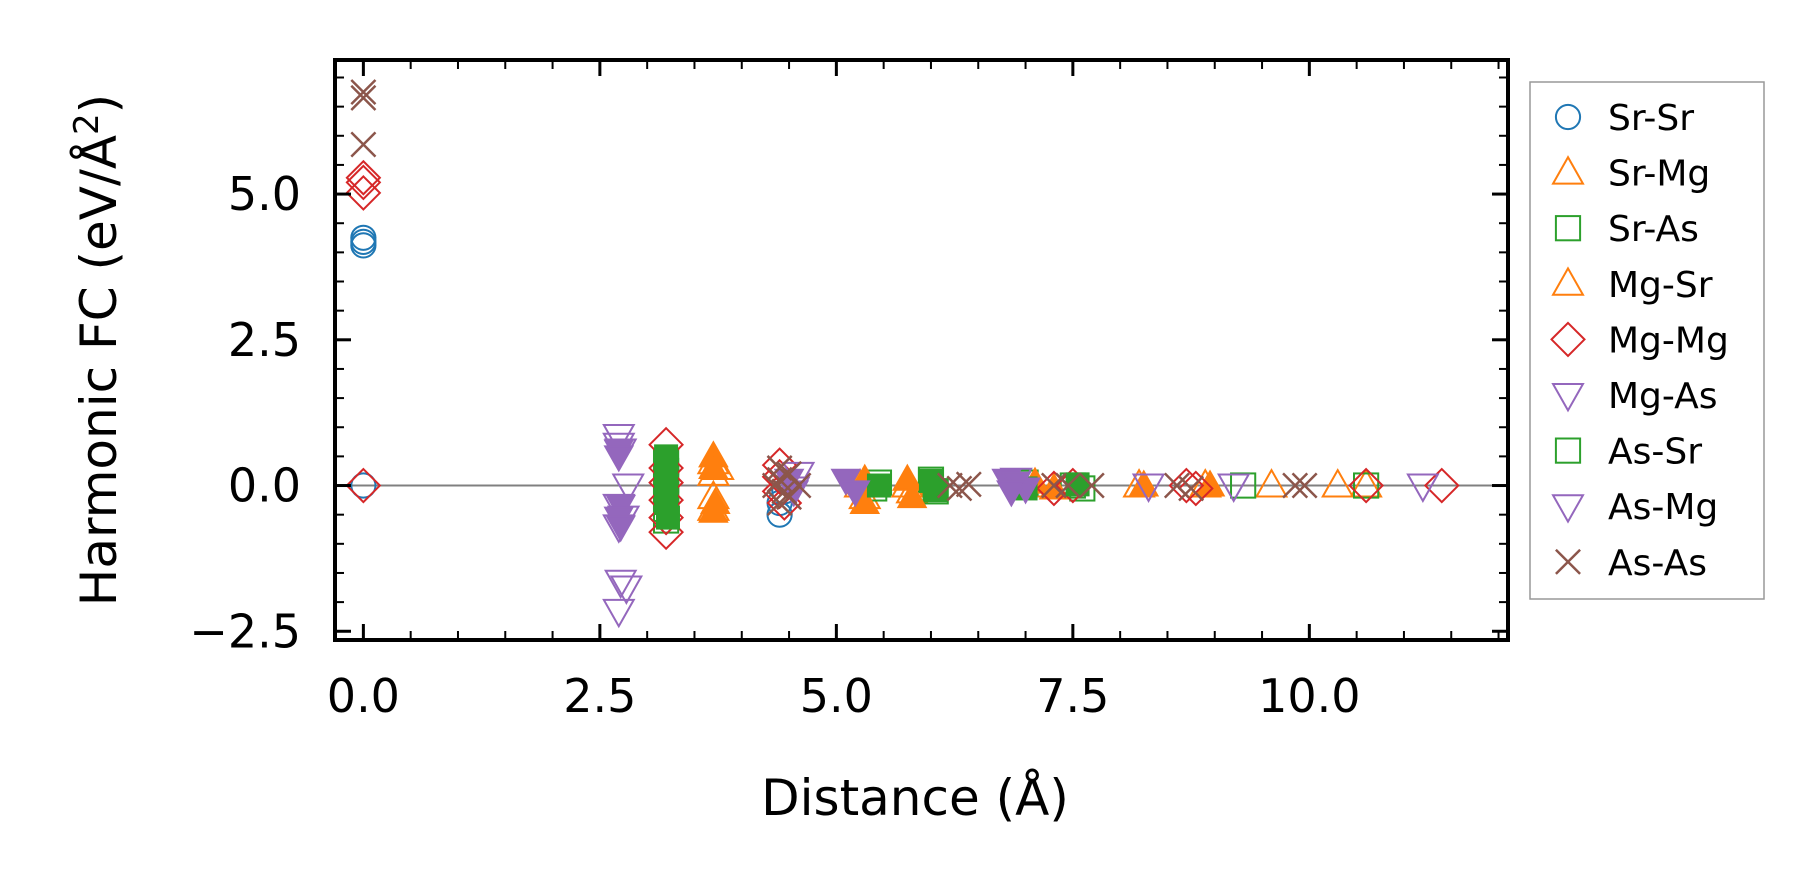 Image resolution: width=1805 pixels, height=887 pixels. Describe the element at coordinates (1568, 561) in the screenshot. I see `legend-marker-as-as` at that location.